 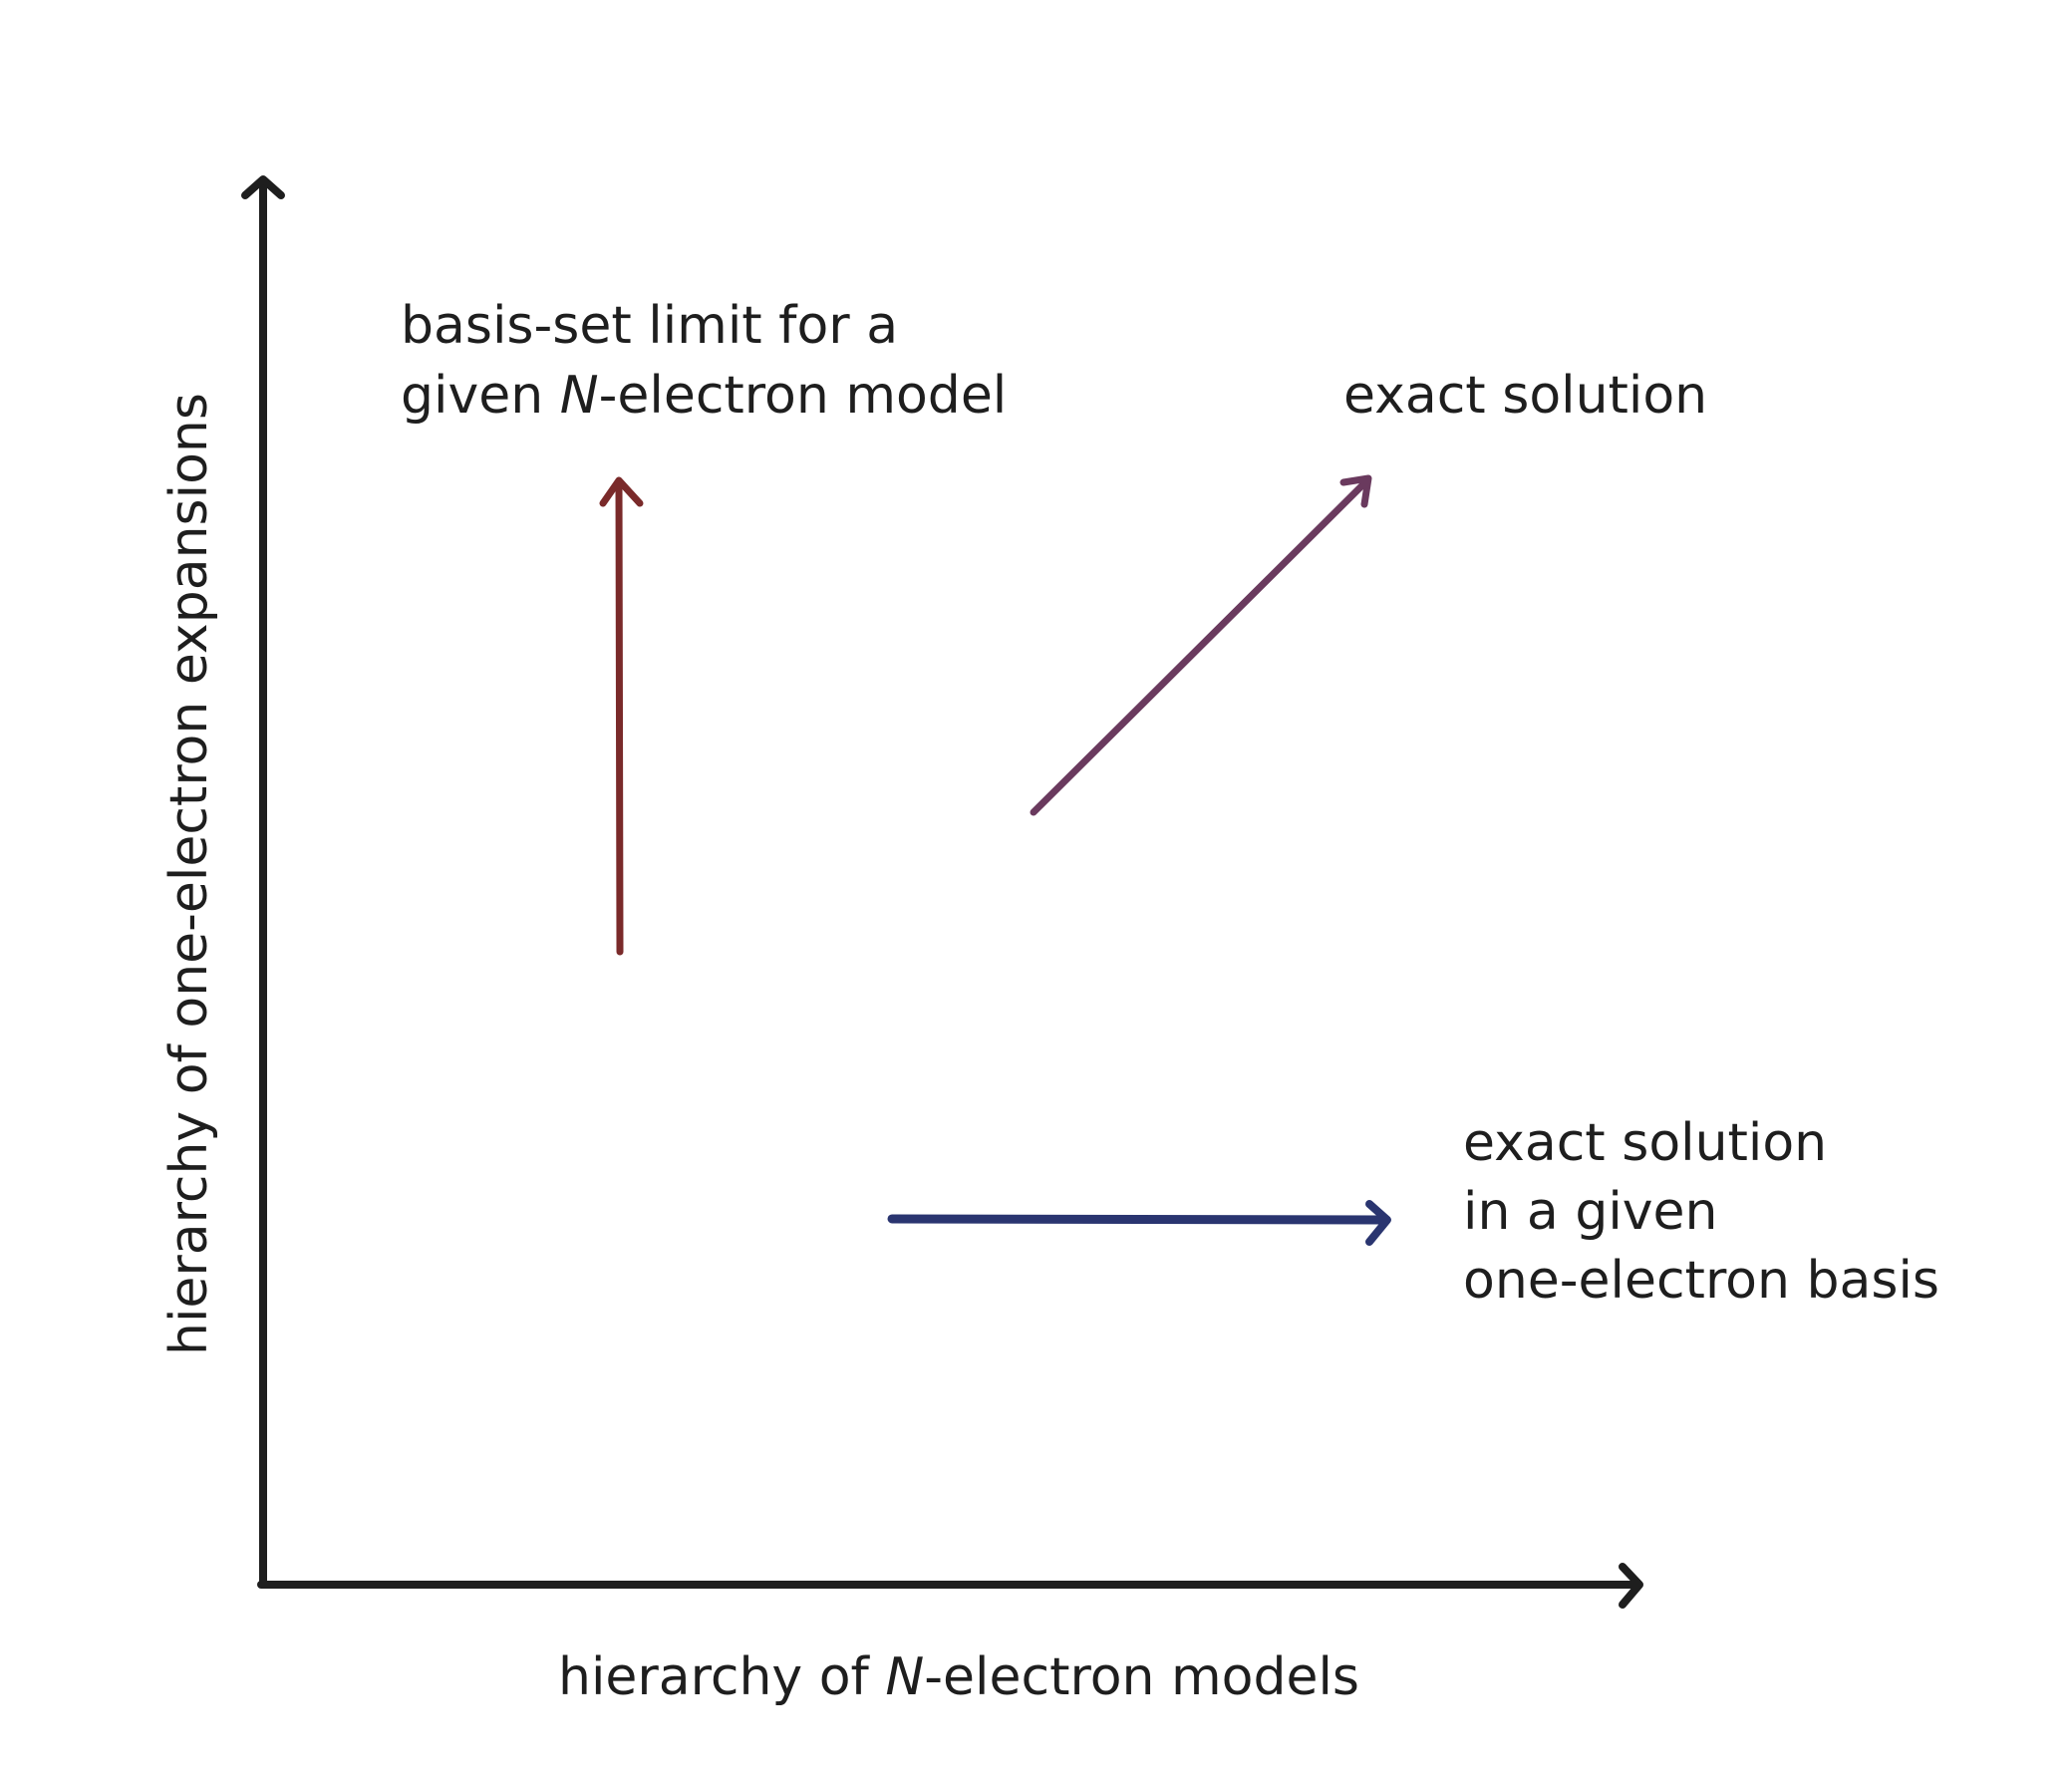 I want to click on basis-limit-label-line1: basis-set limit for a, so click(x=649, y=326).